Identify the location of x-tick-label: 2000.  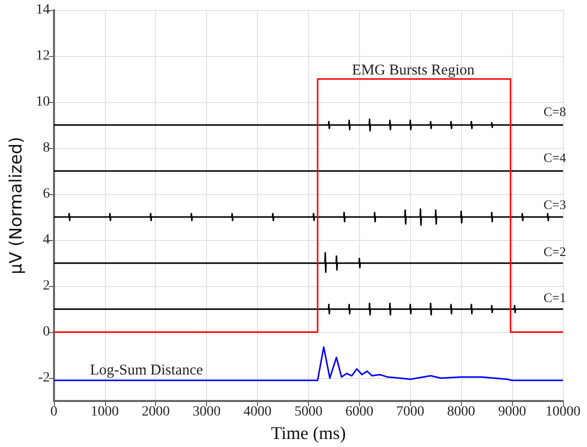
(156, 412).